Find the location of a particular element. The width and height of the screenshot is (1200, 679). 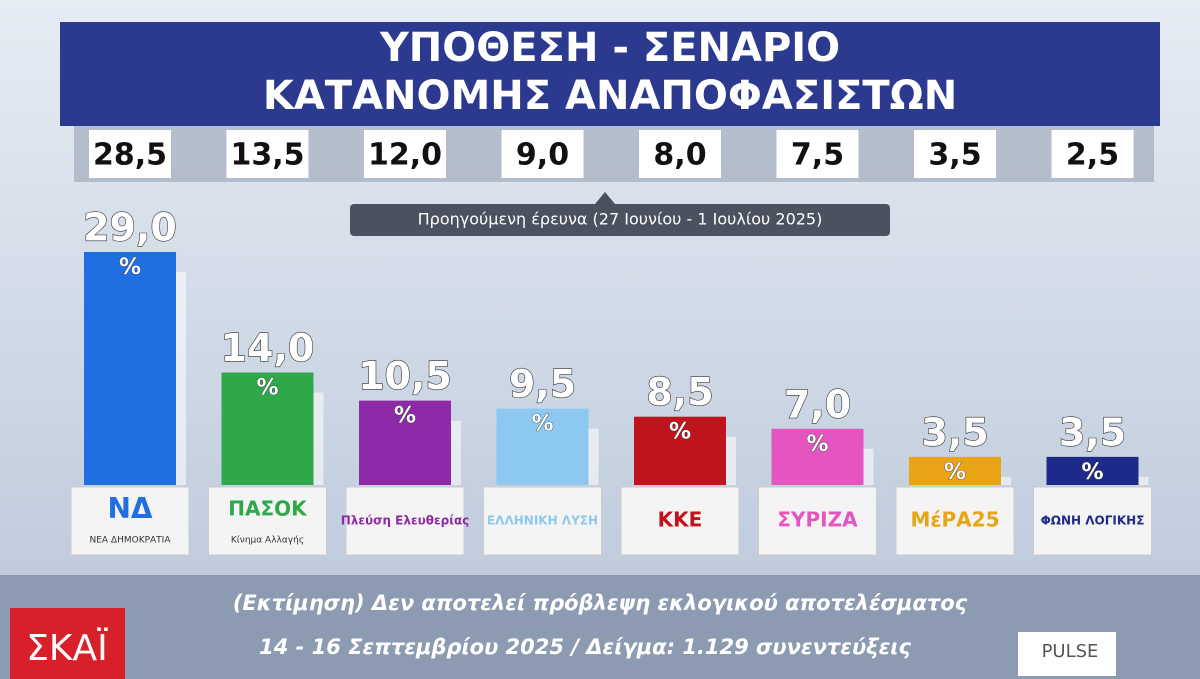

broadcaster: ΣΚΑΪ is located at coordinates (67, 648).